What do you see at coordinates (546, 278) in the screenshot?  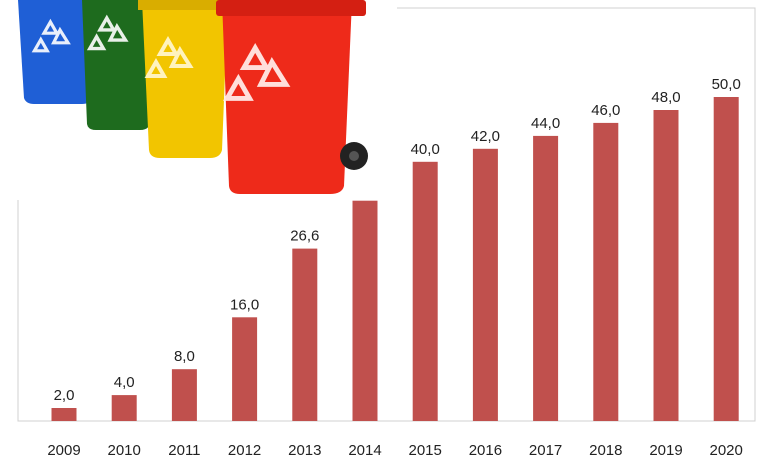 I see `bar-2017` at bounding box center [546, 278].